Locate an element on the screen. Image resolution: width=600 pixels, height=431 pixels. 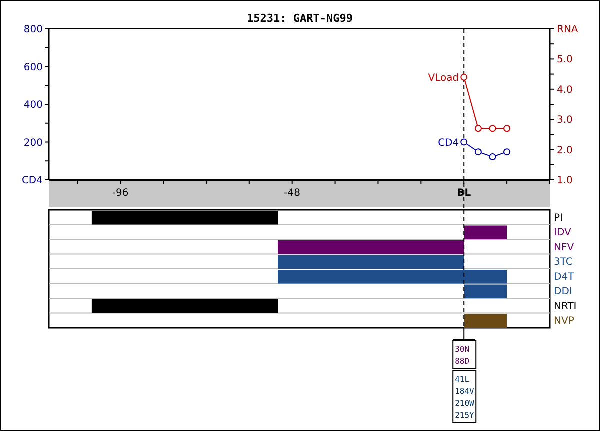
x-tick-label: -48 is located at coordinates (292, 193).